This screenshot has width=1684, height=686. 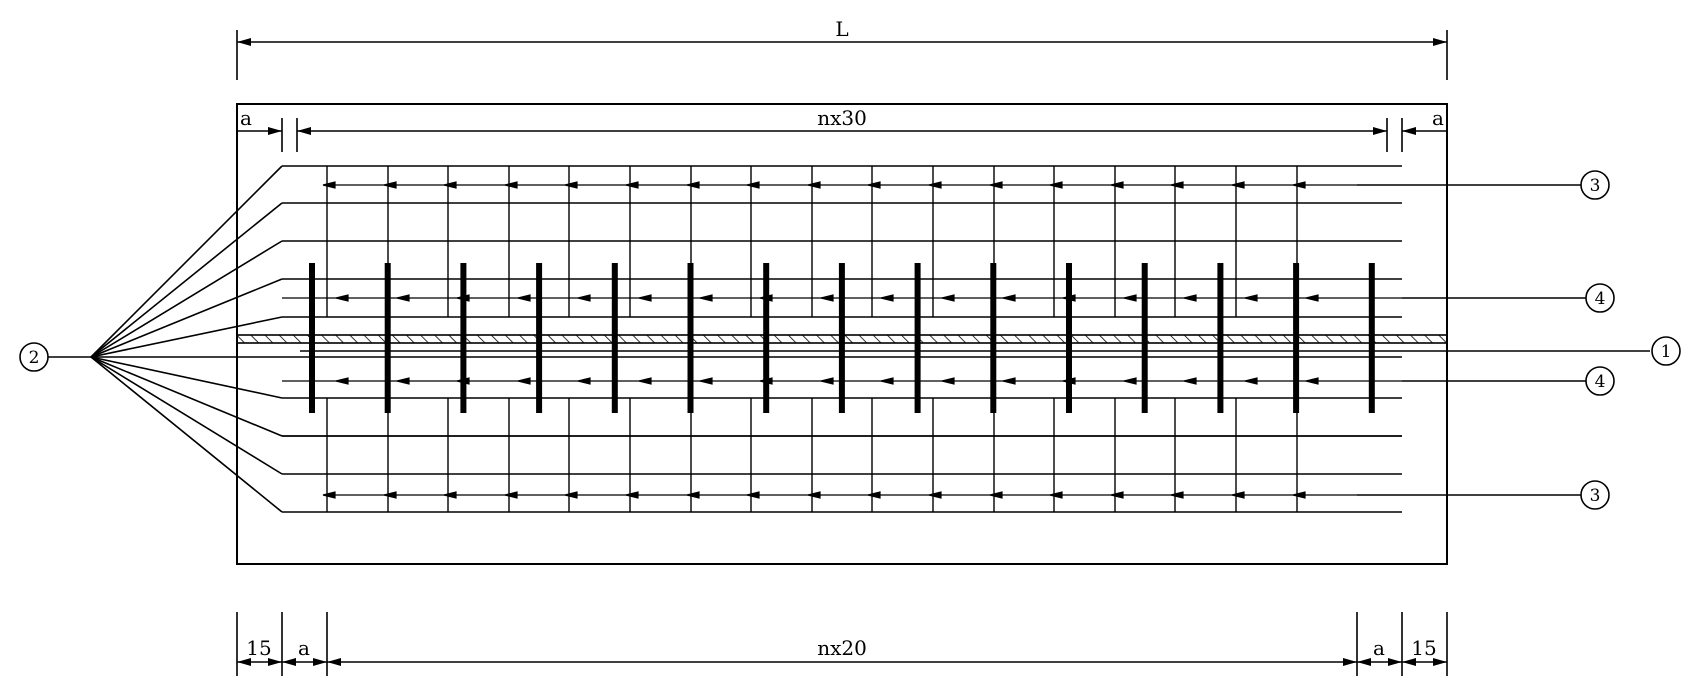 I want to click on dim-end-left-bottom: a, so click(x=304, y=648).